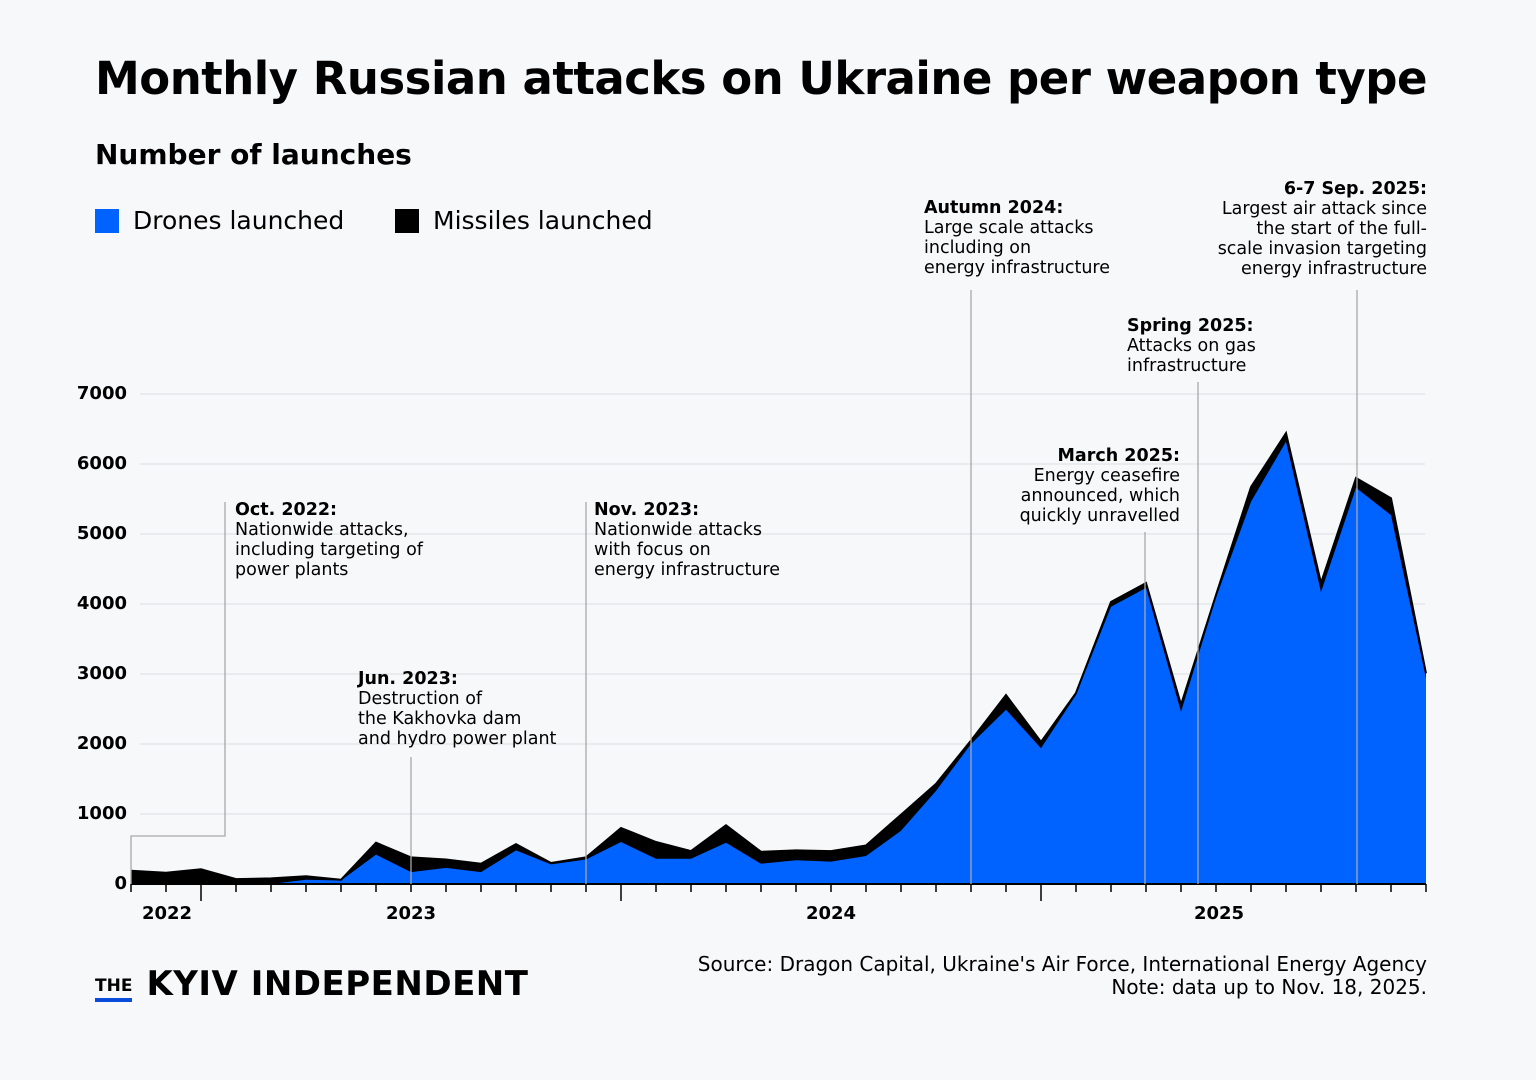  Describe the element at coordinates (114, 989) in the screenshot. I see `logo-the: THE` at that location.